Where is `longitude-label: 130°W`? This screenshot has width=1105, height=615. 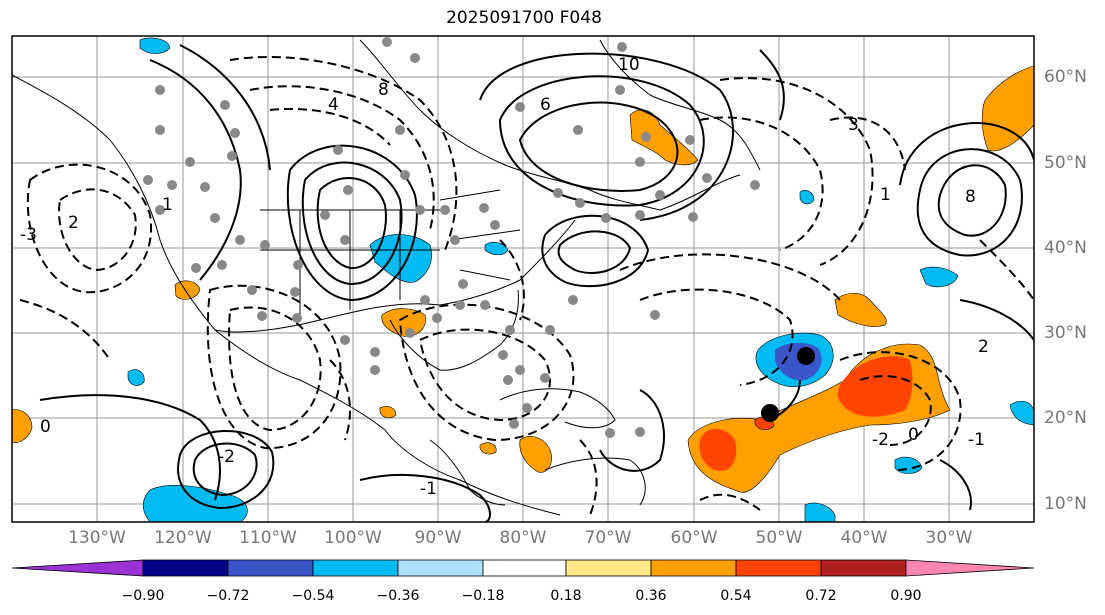
longitude-label: 130°W is located at coordinates (97, 538).